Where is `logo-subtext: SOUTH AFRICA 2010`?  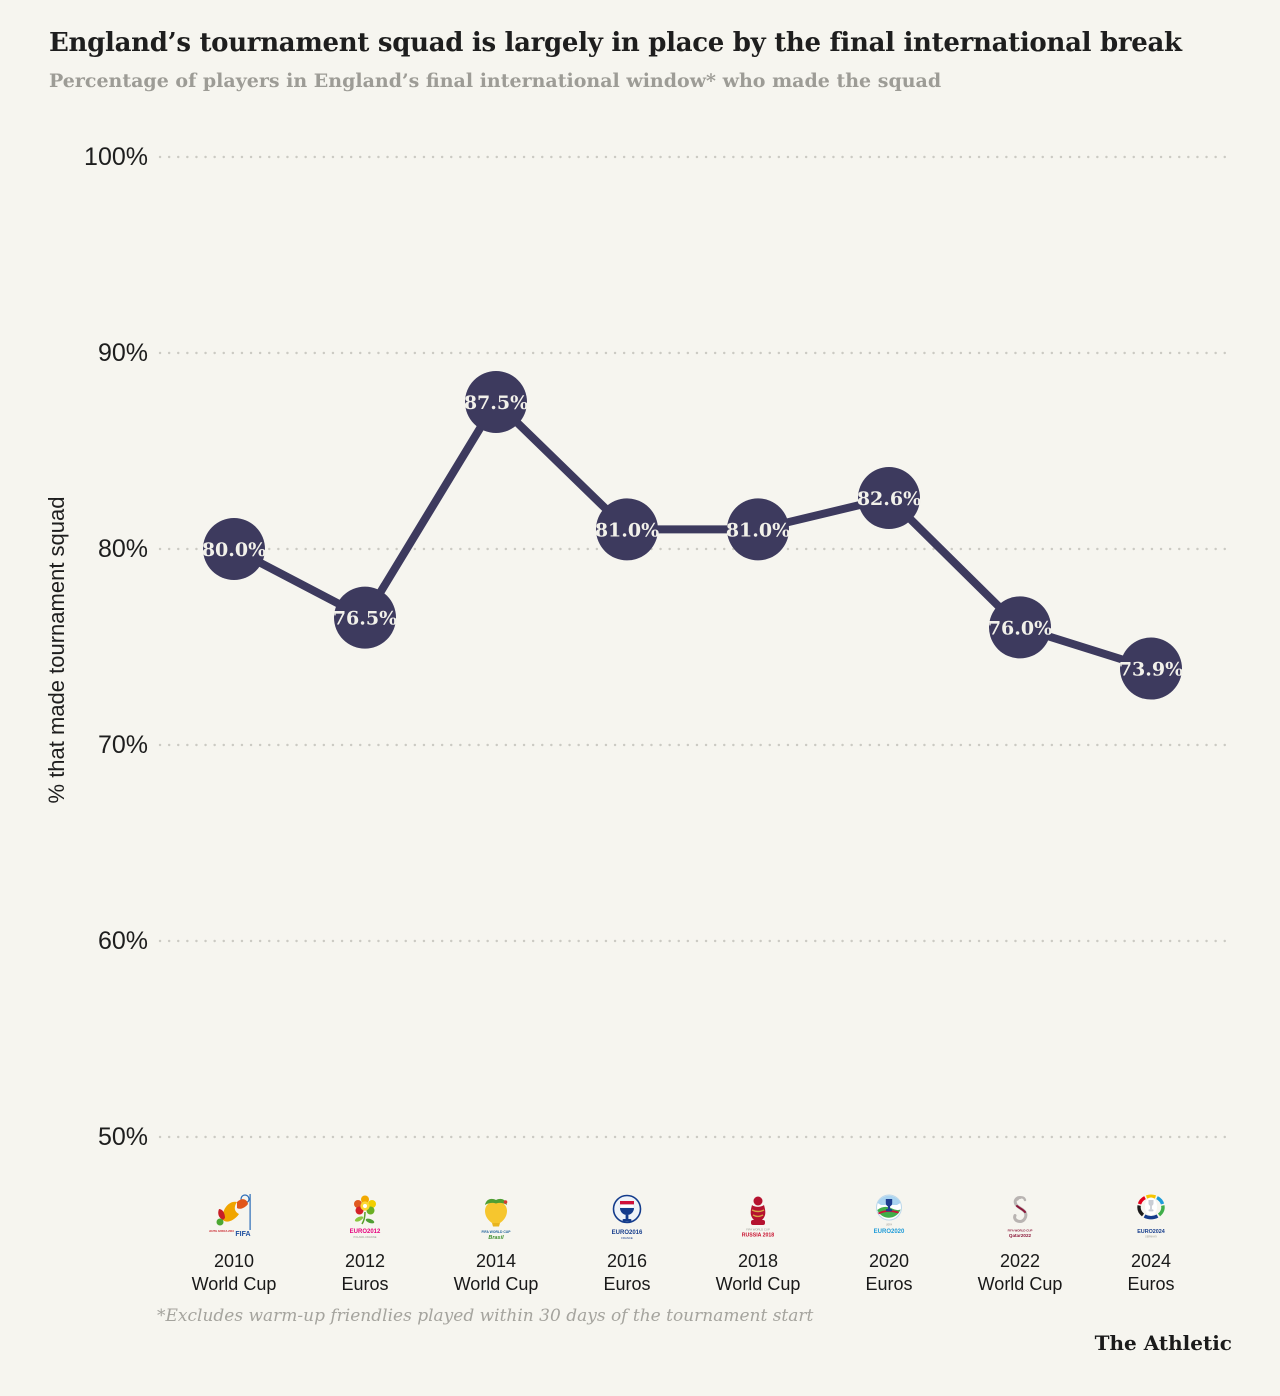
logo-subtext: SOUTH AFRICA 2010 is located at coordinates (221, 1231).